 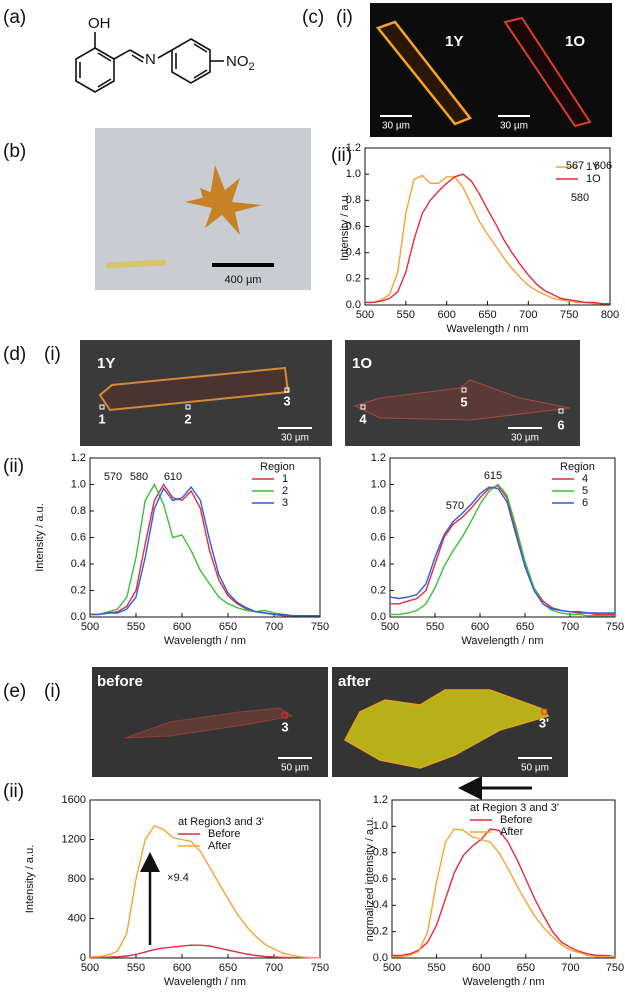 What do you see at coordinates (120, 681) in the screenshot?
I see `image-label: before` at bounding box center [120, 681].